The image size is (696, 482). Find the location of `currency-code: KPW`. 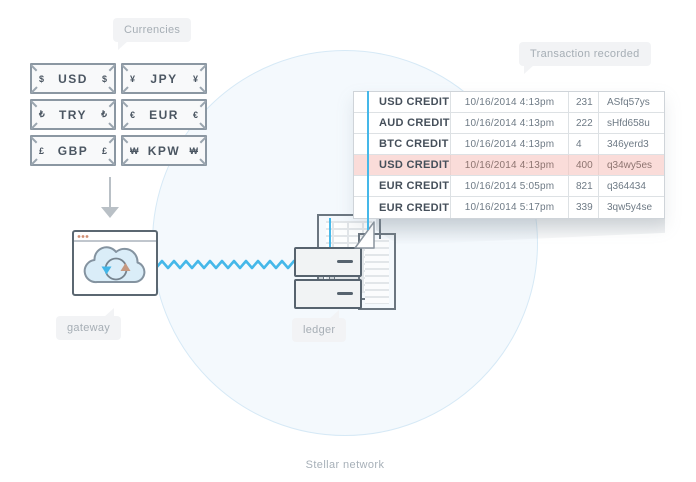

currency-code: KPW is located at coordinates (164, 150).